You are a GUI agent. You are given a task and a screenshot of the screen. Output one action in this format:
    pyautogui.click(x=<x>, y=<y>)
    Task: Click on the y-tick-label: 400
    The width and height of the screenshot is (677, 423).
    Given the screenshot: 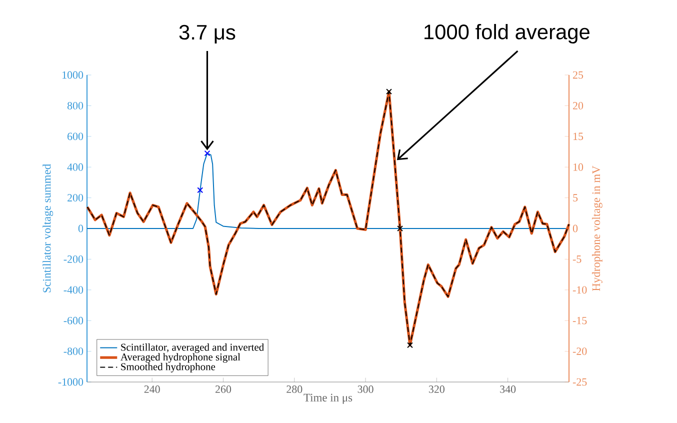 What is the action you would take?
    pyautogui.click(x=75, y=167)
    